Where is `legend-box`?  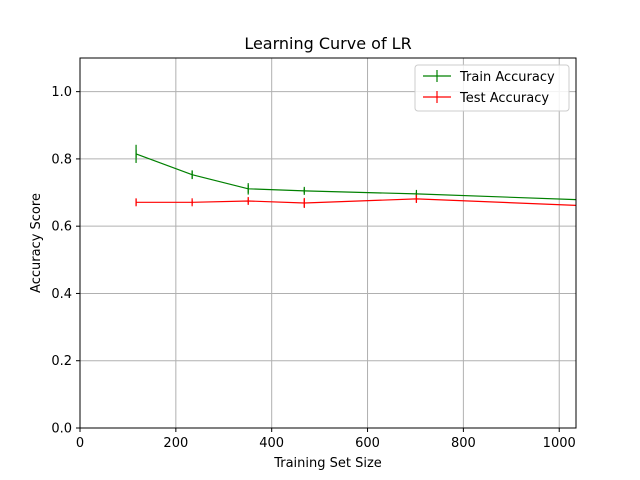
legend-box is located at coordinates (492, 88).